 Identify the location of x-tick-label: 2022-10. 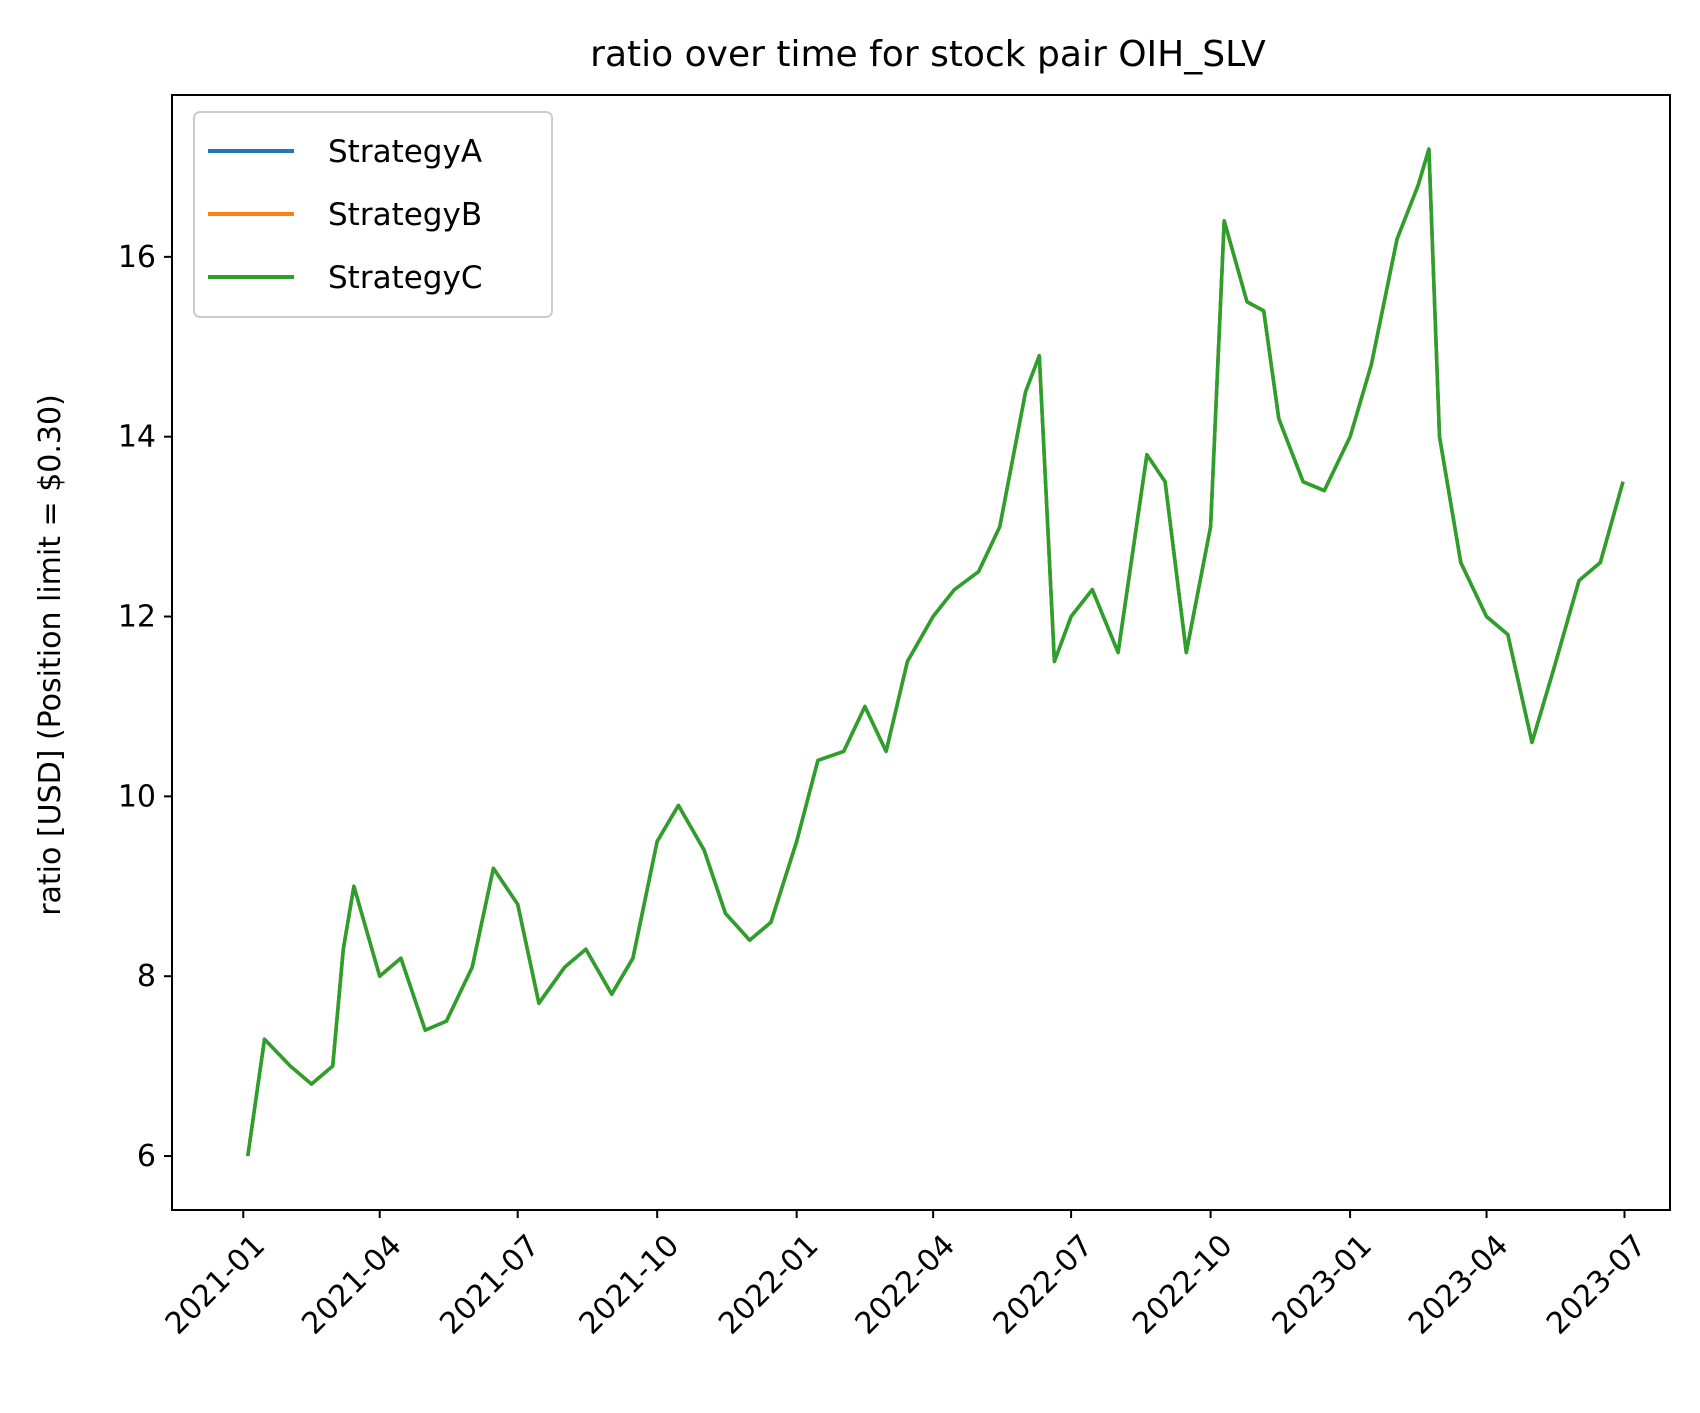
(1182, 1284).